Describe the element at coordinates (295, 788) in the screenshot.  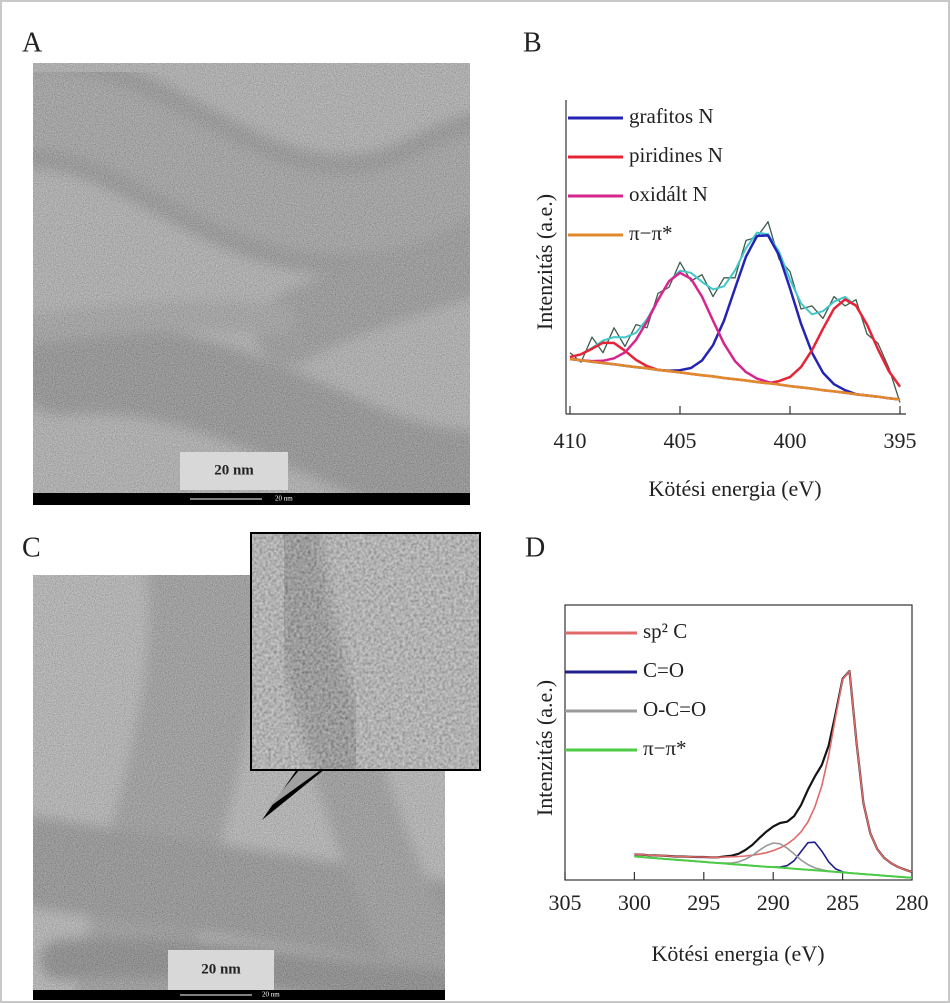
I see `inset-pointer-fill` at that location.